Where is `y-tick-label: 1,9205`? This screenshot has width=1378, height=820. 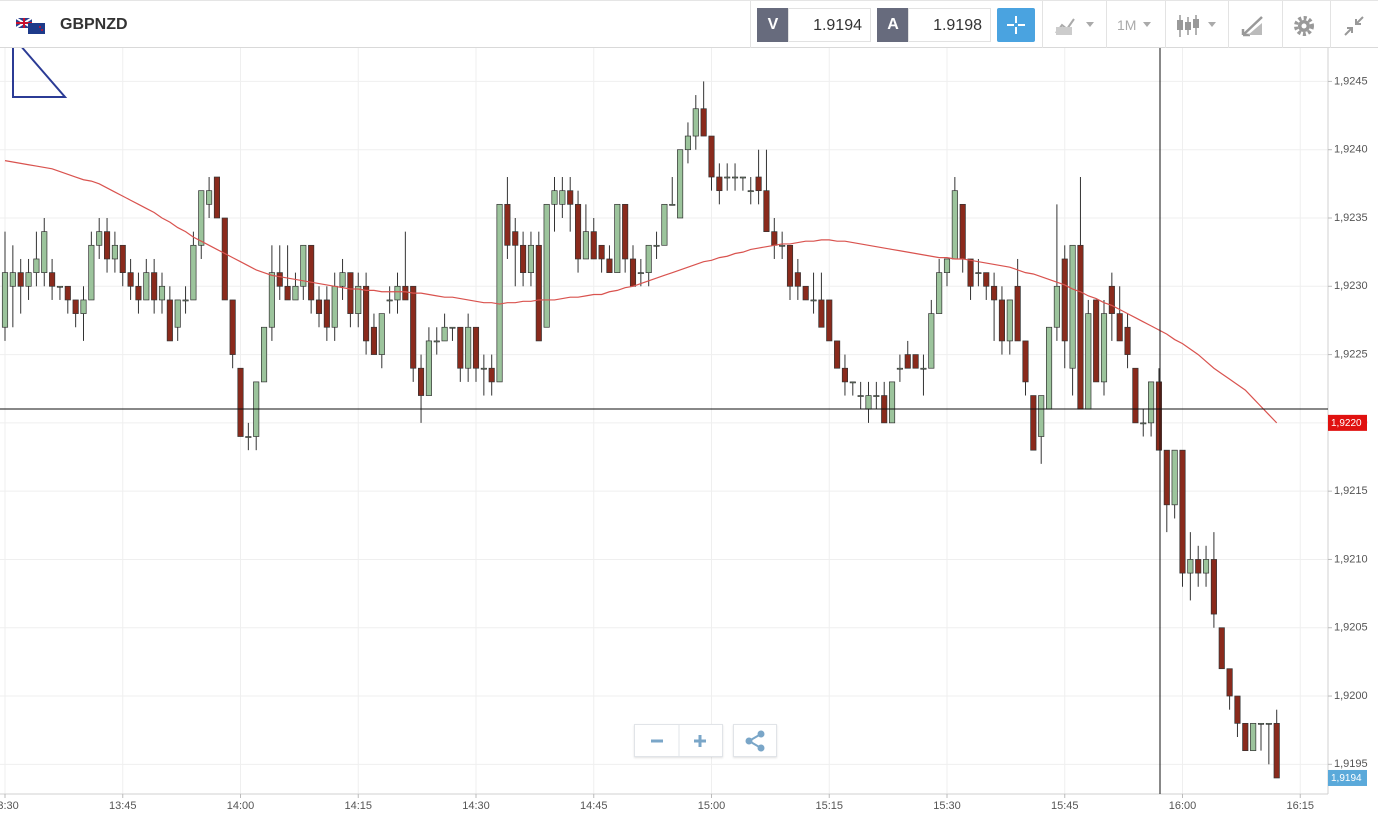 y-tick-label: 1,9205 is located at coordinates (1351, 628).